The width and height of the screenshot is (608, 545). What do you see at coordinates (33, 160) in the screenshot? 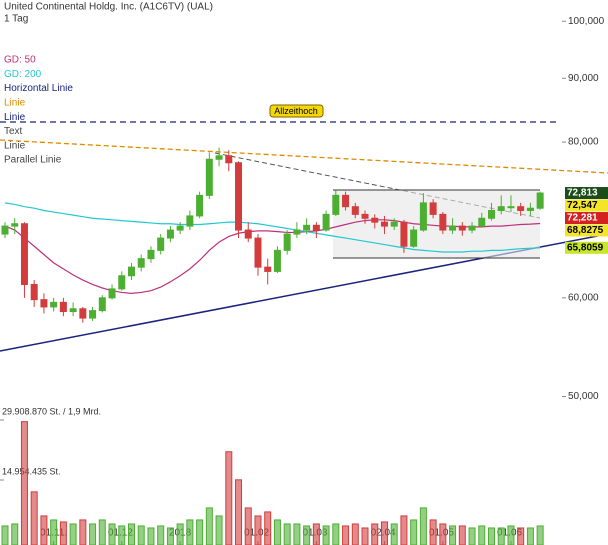
I see `legend-entry: Parallel Linie` at bounding box center [33, 160].